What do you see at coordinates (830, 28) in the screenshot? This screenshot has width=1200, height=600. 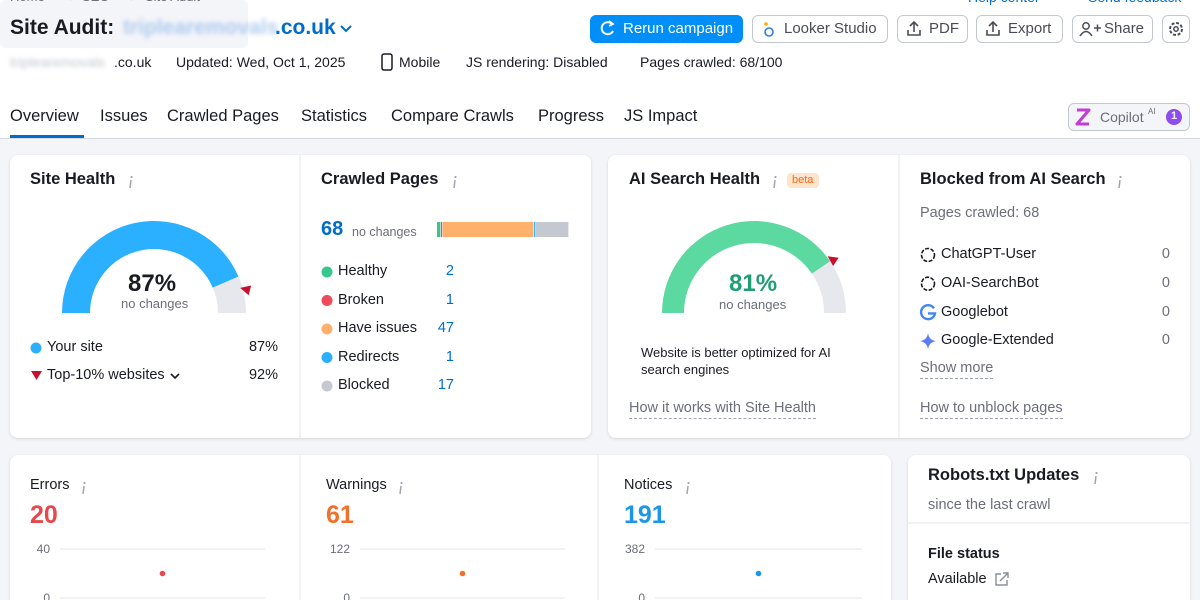 I see `action-button-label: Looker Studio` at bounding box center [830, 28].